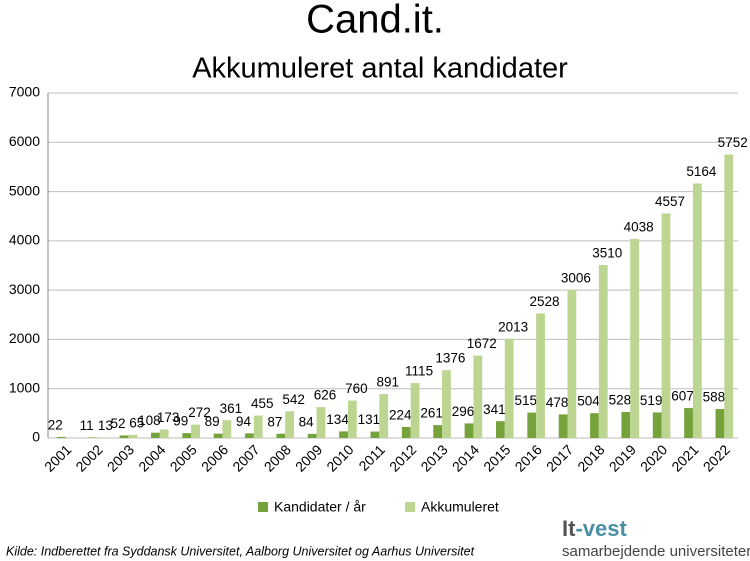  What do you see at coordinates (149, 420) in the screenshot?
I see `value-label: 108` at bounding box center [149, 420].